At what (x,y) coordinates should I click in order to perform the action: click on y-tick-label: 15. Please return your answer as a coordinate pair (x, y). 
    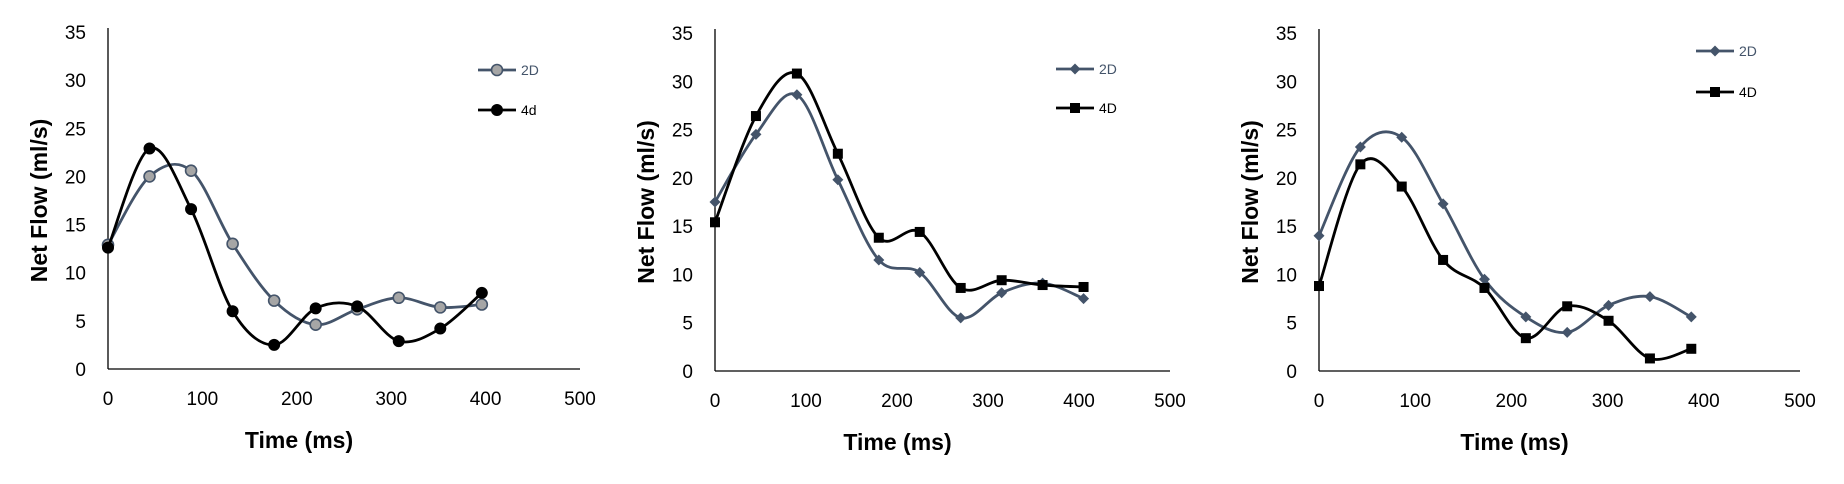
    Looking at the image, I should click on (75, 226).